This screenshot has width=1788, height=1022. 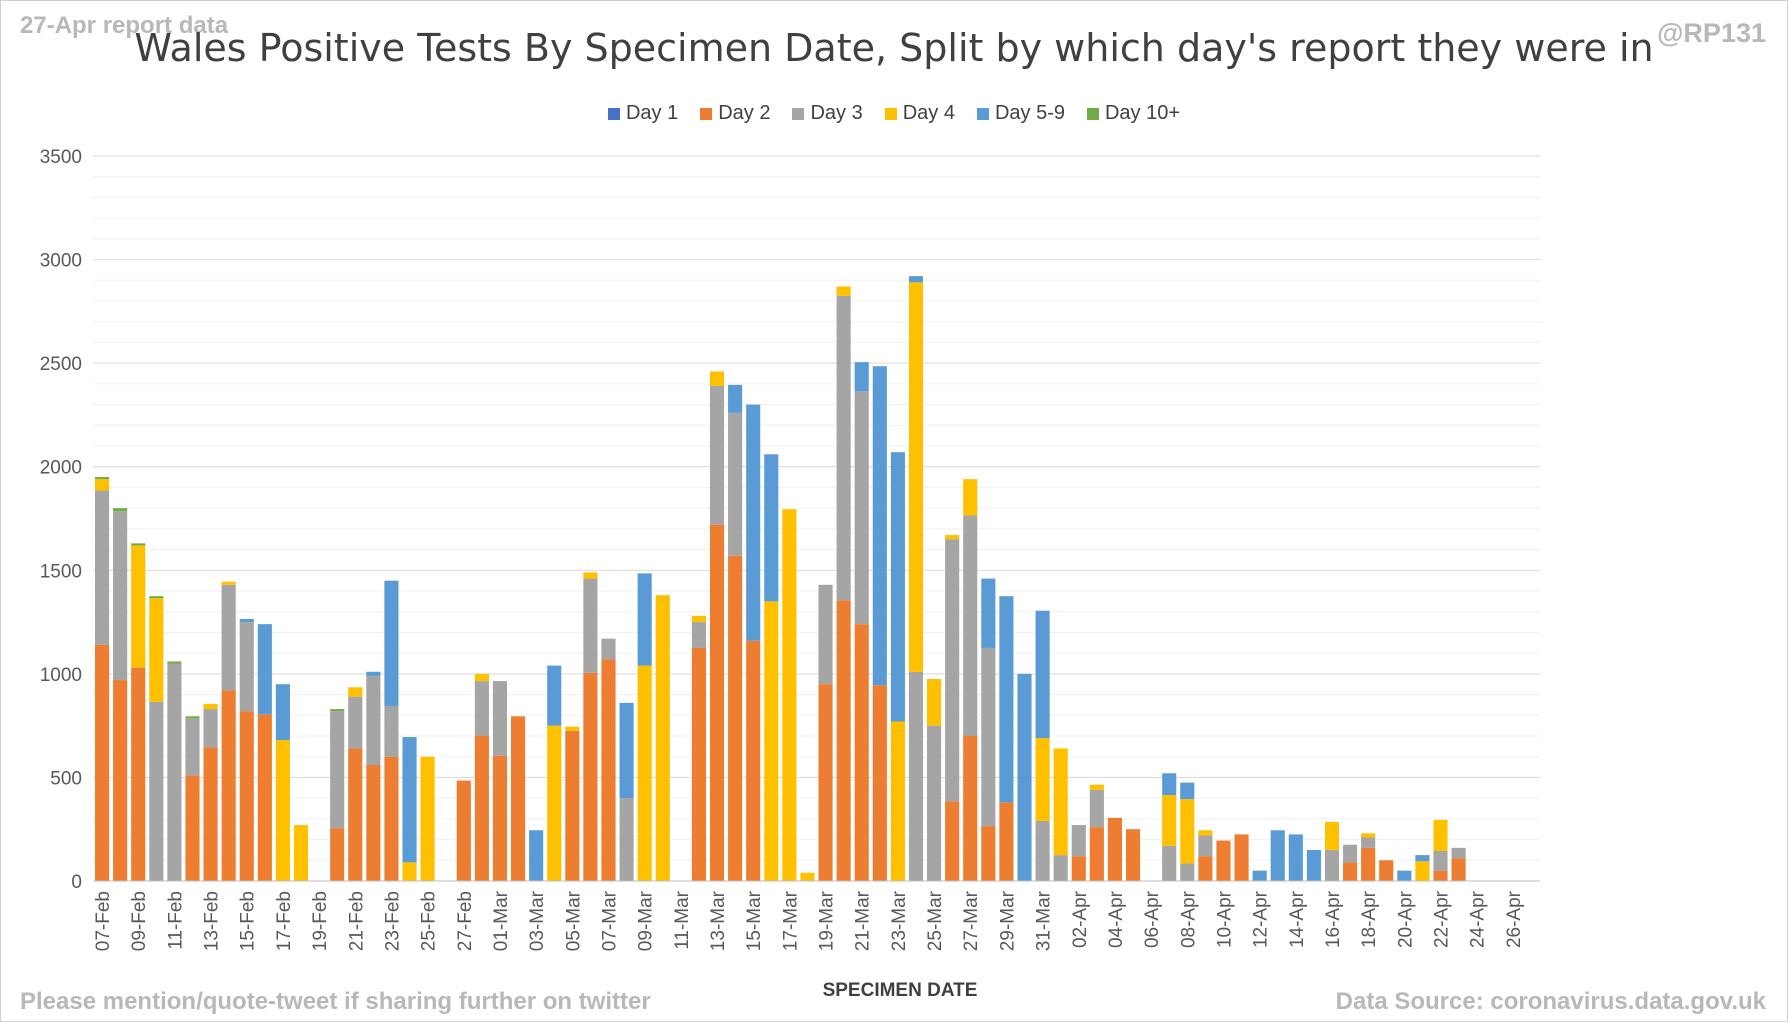 What do you see at coordinates (1224, 919) in the screenshot?
I see `x-tick-label: 10-Apr` at bounding box center [1224, 919].